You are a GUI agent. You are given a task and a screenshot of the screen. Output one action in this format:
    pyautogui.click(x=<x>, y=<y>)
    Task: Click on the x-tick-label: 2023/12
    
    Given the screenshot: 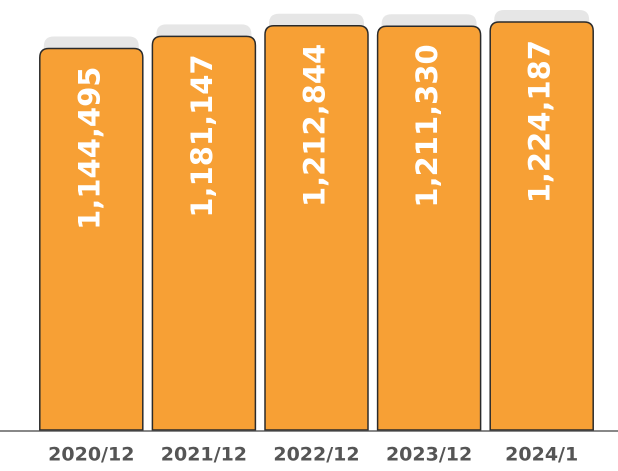 What is the action you would take?
    pyautogui.click(x=429, y=455)
    